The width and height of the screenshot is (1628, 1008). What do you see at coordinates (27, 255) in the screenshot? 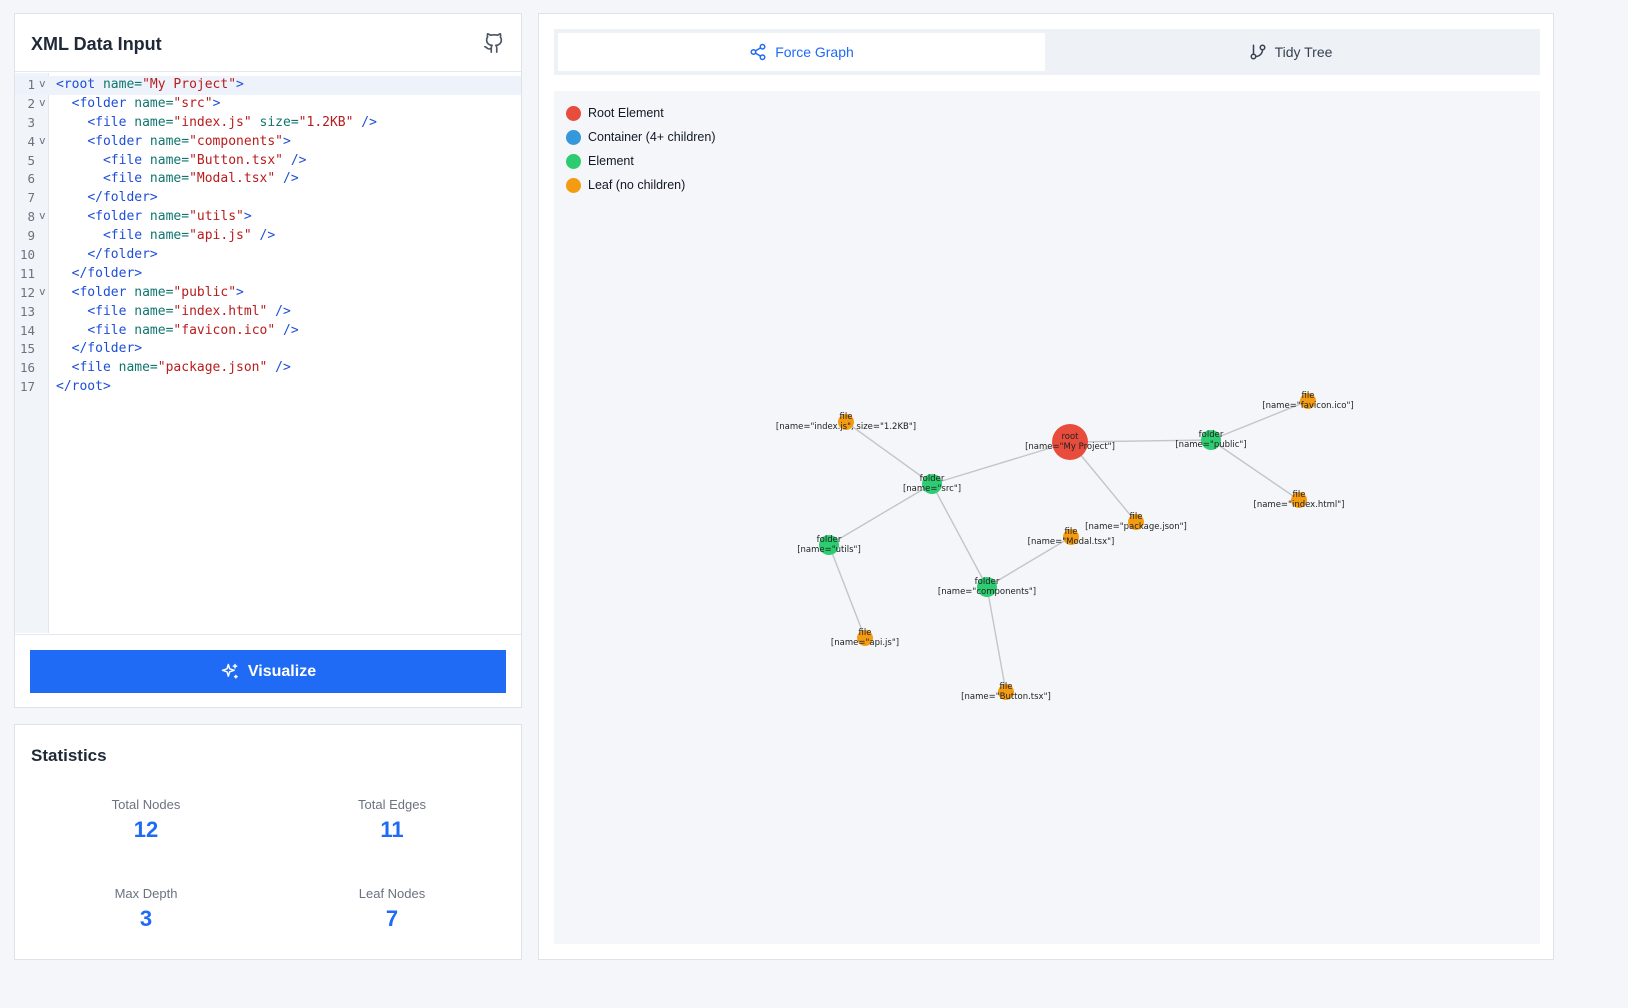
I see `line-number: 10` at bounding box center [27, 255].